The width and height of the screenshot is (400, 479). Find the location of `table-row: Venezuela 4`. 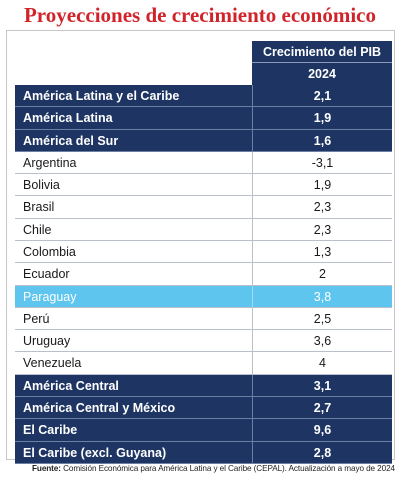

table-row: Venezuela 4 is located at coordinates (203, 363).